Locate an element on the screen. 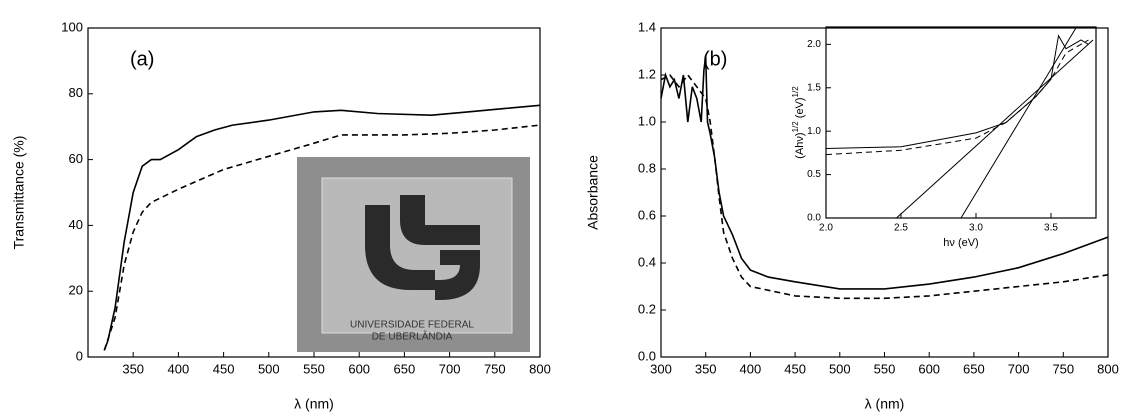 The height and width of the screenshot is (418, 1124). y-axis-title: (Ahν)1/2 (eV)1/2 is located at coordinates (798, 122).